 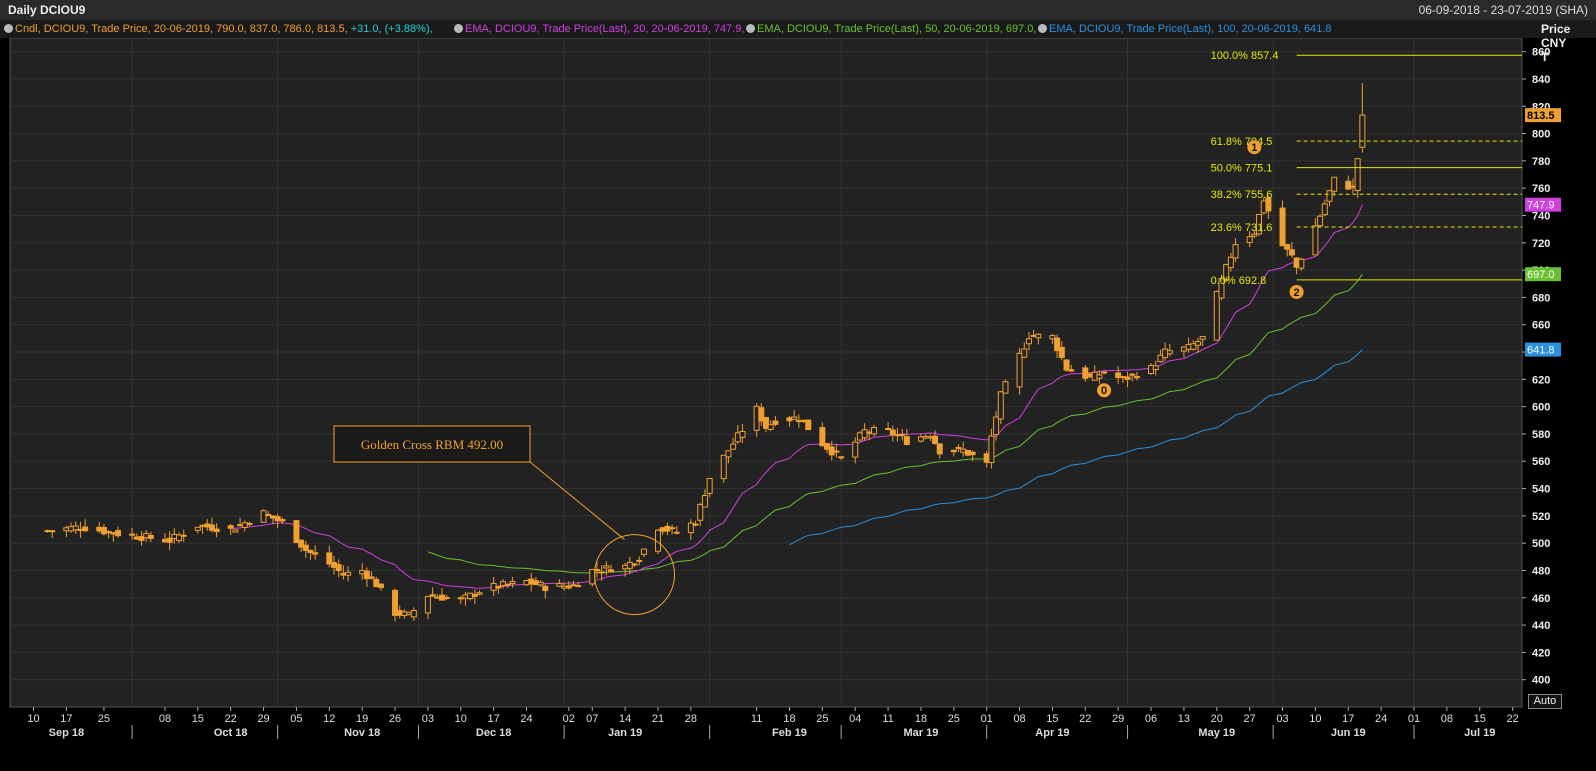 What do you see at coordinates (1216, 733) in the screenshot?
I see `month-label: May 19` at bounding box center [1216, 733].